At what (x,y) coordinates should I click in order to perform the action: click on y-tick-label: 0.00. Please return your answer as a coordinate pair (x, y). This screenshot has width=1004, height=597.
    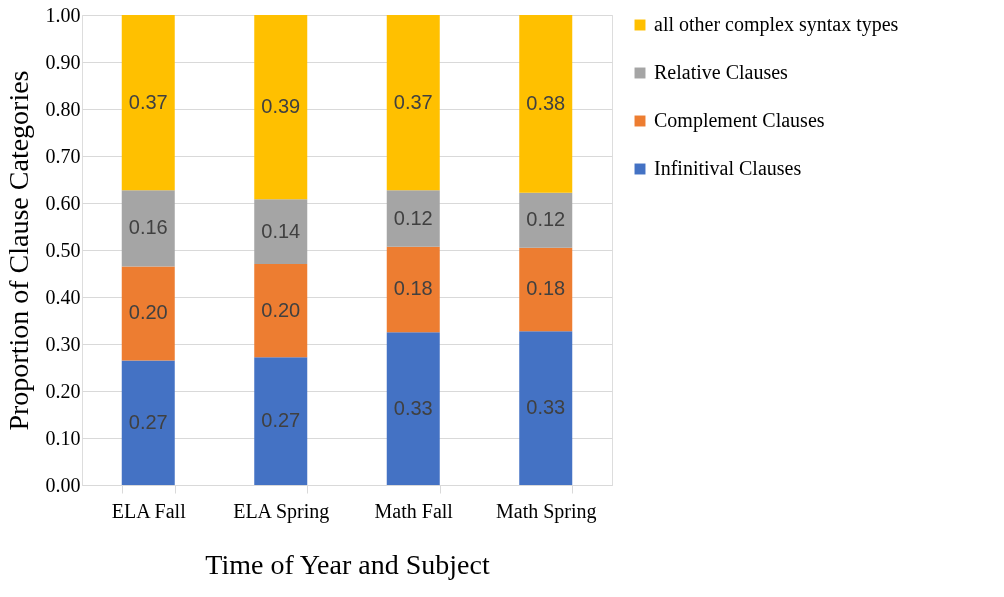
    Looking at the image, I should click on (63, 484).